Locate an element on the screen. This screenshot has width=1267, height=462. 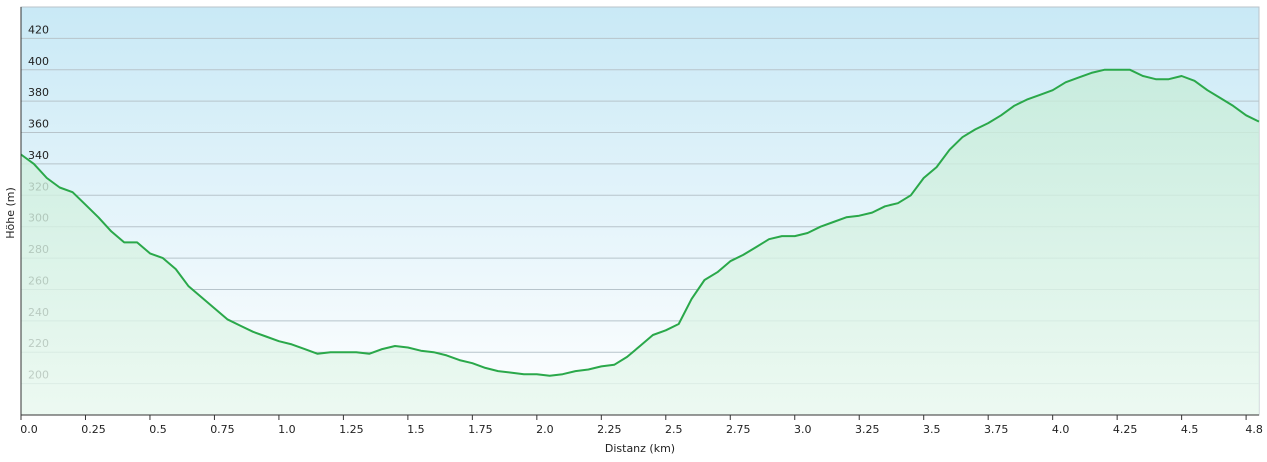
x-tick-label: 2.0 is located at coordinates (545, 429).